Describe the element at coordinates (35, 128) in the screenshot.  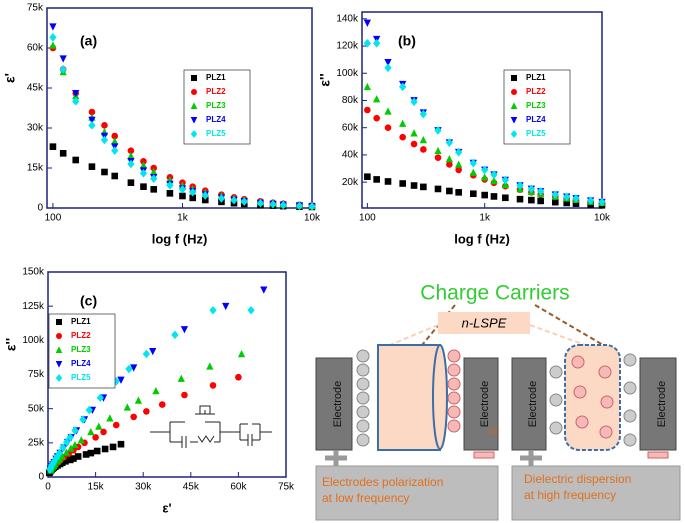
I see `y-tick-label: 30k` at that location.